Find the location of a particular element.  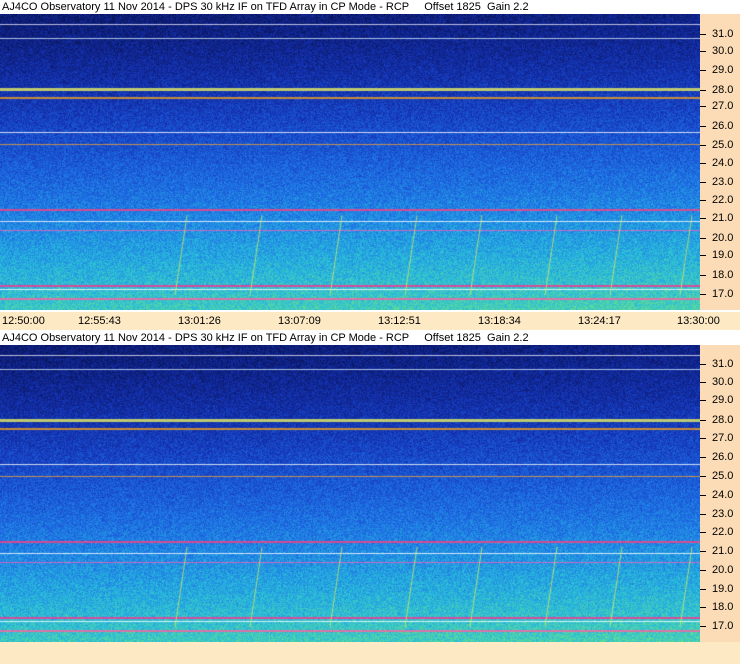

time-tick: 13:12:51 is located at coordinates (399, 321).